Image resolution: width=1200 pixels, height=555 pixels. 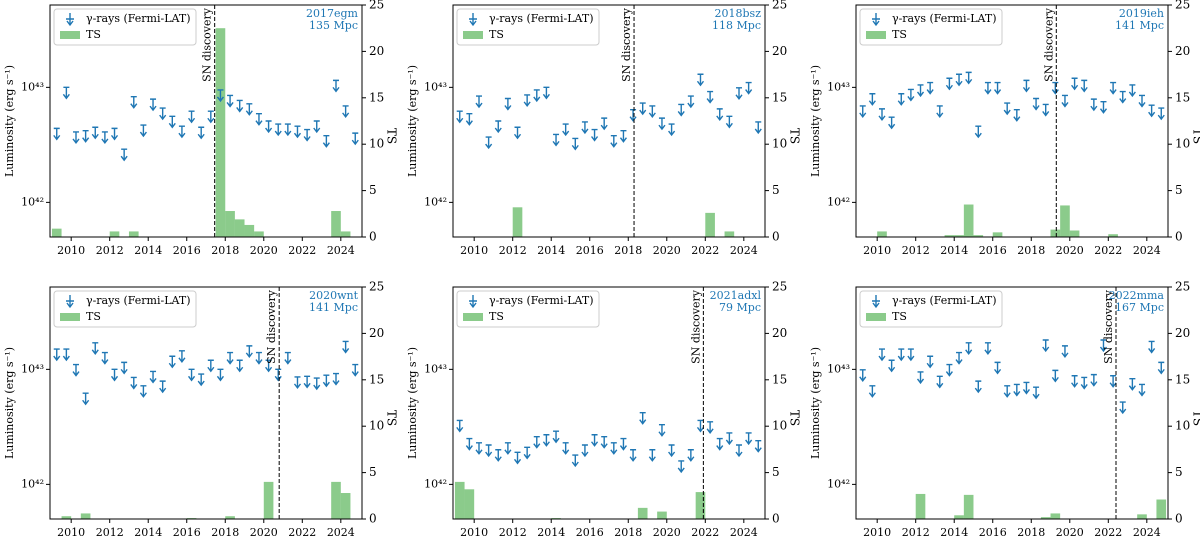 I want to click on panel-subtitle: 141 Mpc, so click(x=1139, y=25).